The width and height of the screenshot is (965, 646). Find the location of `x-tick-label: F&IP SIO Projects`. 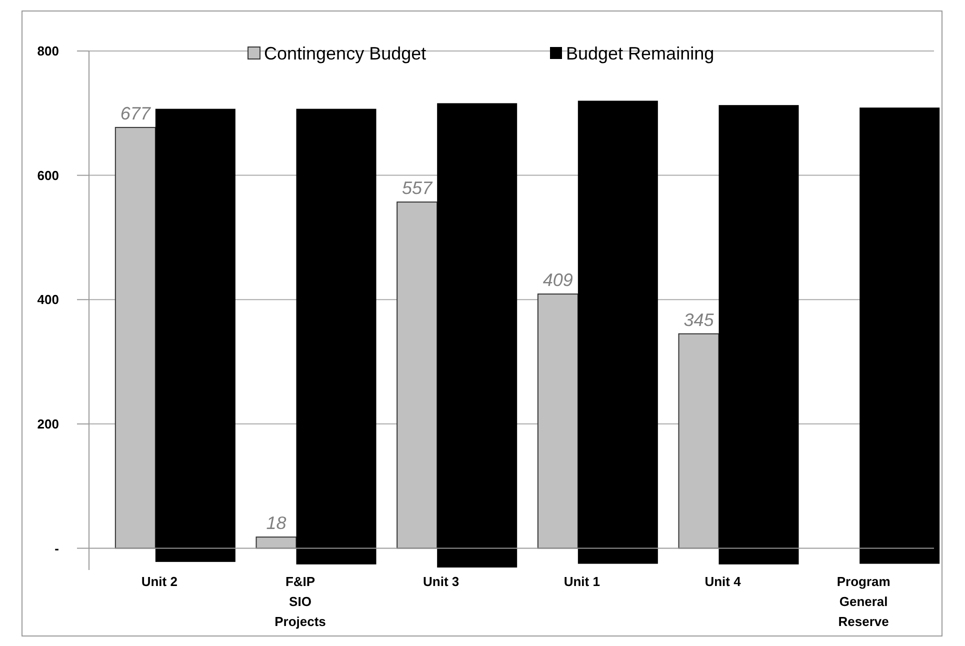

x-tick-label: F&IP SIO Projects is located at coordinates (300, 601).